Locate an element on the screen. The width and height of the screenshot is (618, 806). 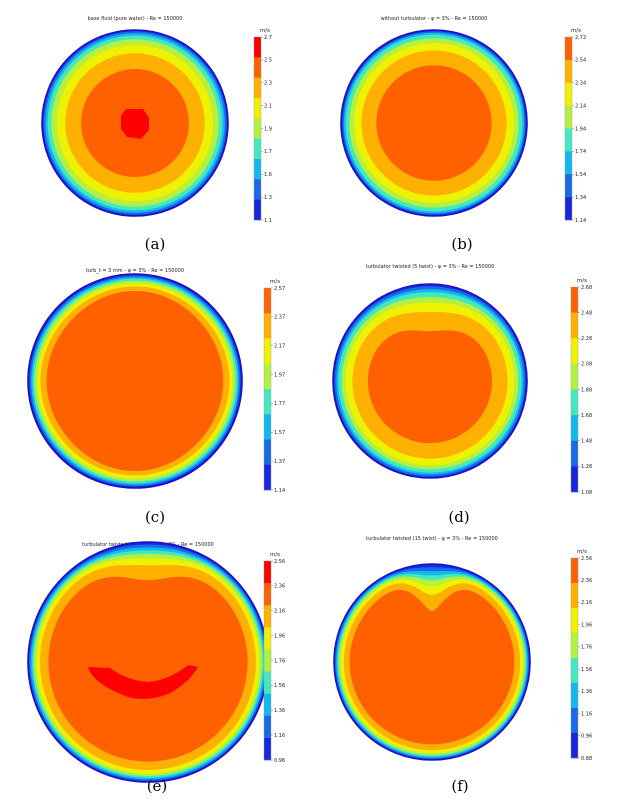
colorbar-tick-label: 1.14 is located at coordinates (279, 491).